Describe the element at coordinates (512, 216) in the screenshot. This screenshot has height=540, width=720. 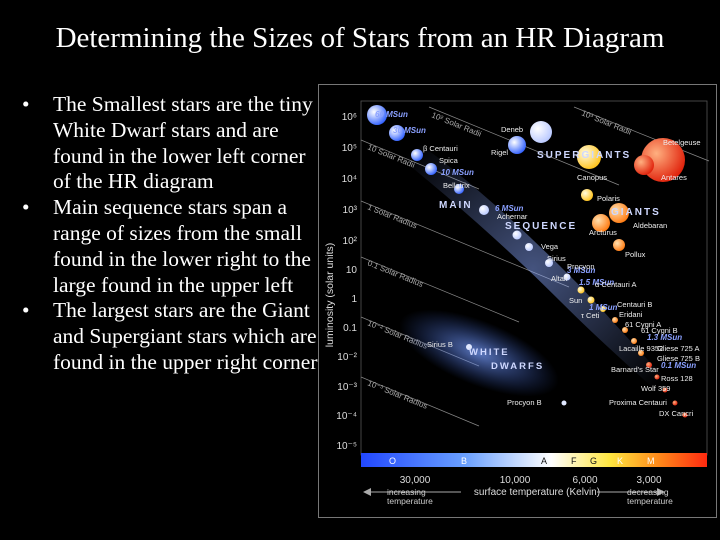
I see `star-name: Achernar` at that location.